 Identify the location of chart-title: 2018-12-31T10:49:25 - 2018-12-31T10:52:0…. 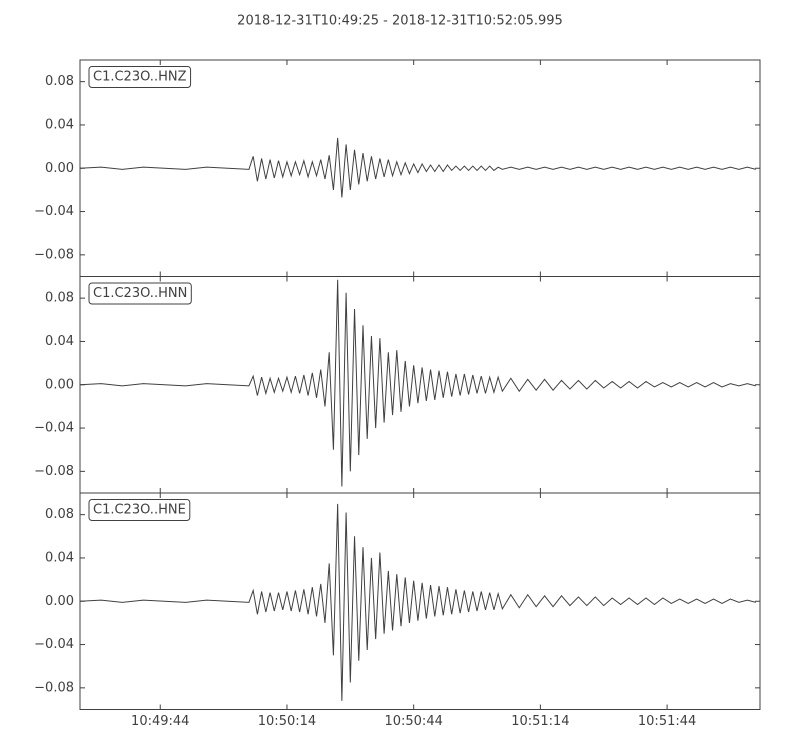
(400, 21).